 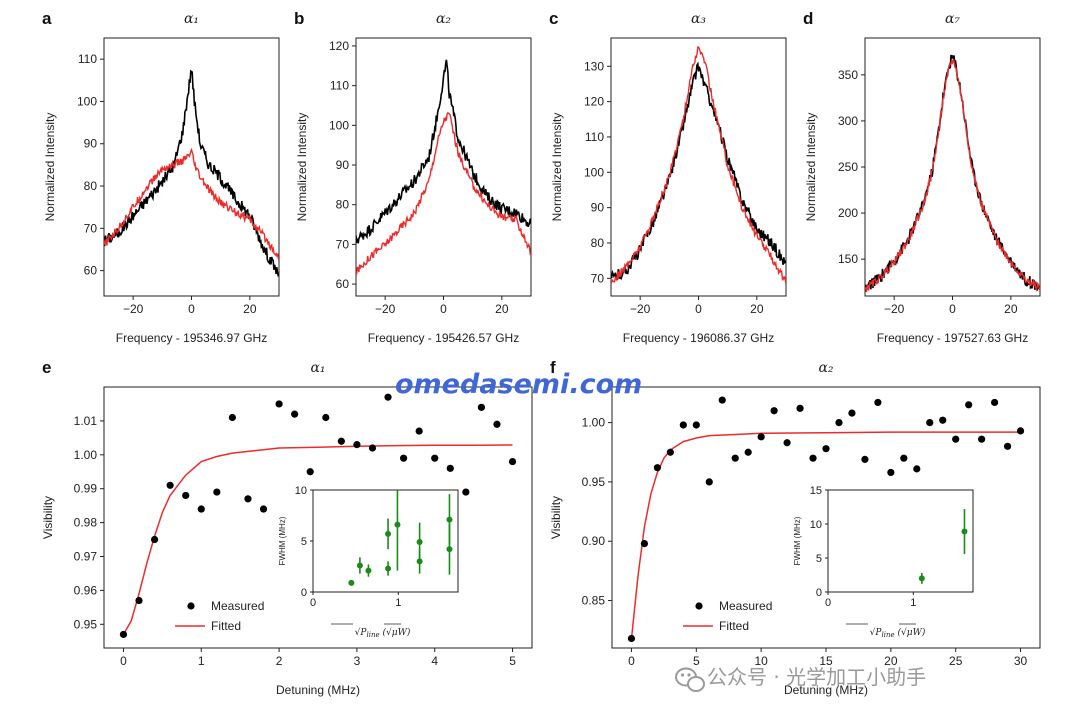 What do you see at coordinates (826, 661) in the screenshot?
I see `x-tick-label: 15` at bounding box center [826, 661].